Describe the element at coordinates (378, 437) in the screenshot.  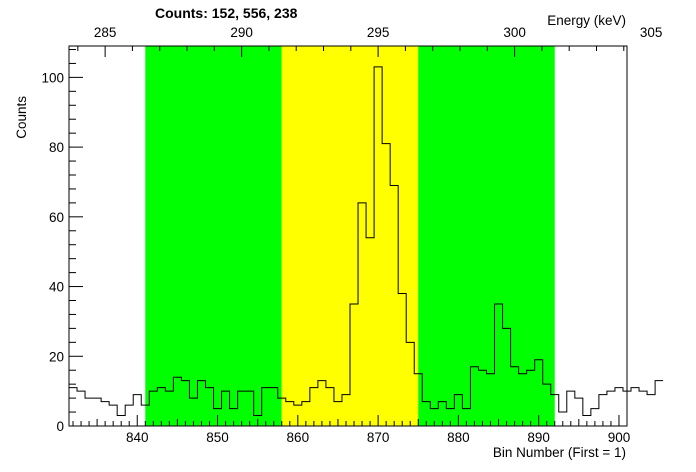
I see `x-tick-label: 870` at that location.